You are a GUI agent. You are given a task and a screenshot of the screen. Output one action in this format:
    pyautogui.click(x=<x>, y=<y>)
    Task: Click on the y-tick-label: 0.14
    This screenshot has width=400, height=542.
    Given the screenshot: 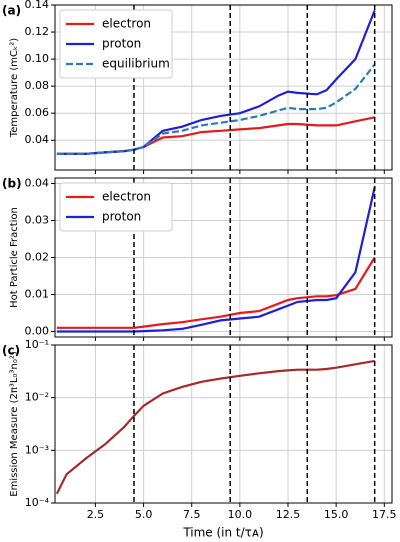 What is the action you would take?
    pyautogui.click(x=37, y=5)
    